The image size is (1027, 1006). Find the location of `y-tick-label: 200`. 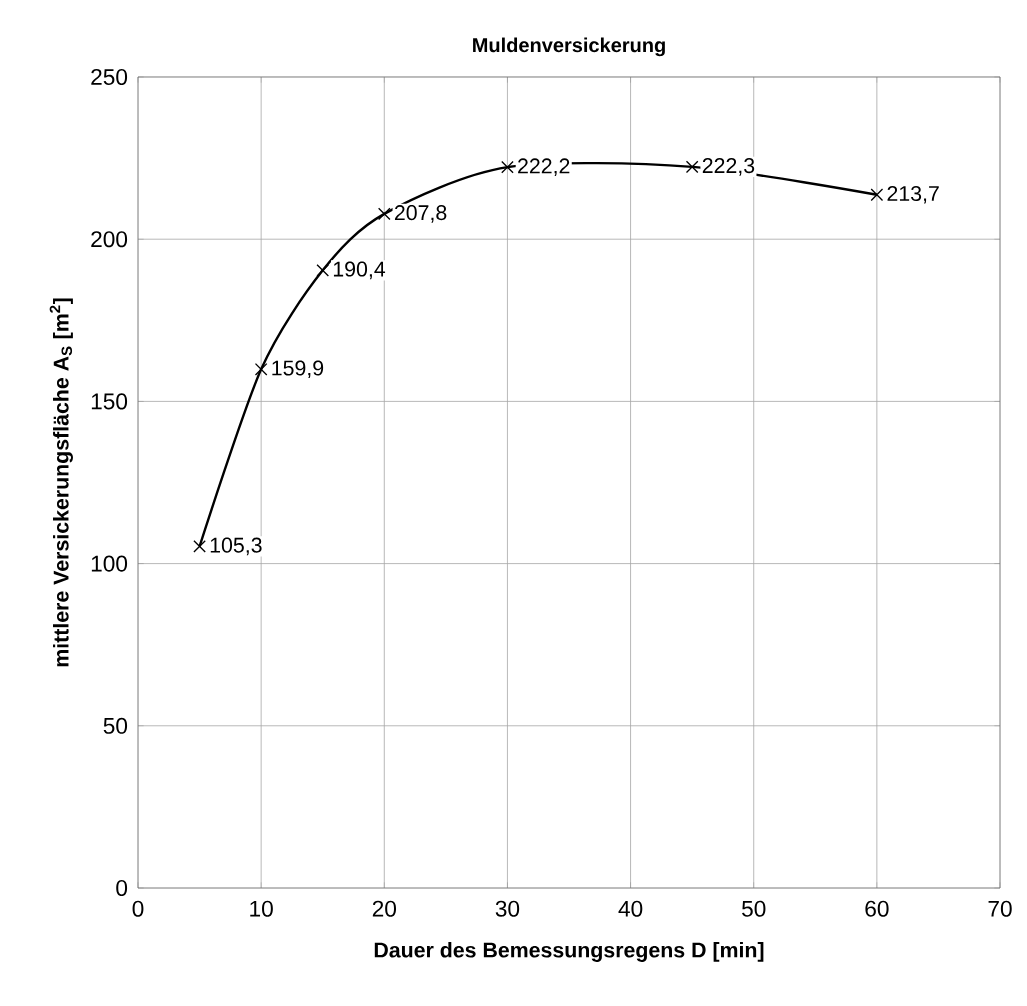

y-tick-label: 200 is located at coordinates (109, 239).